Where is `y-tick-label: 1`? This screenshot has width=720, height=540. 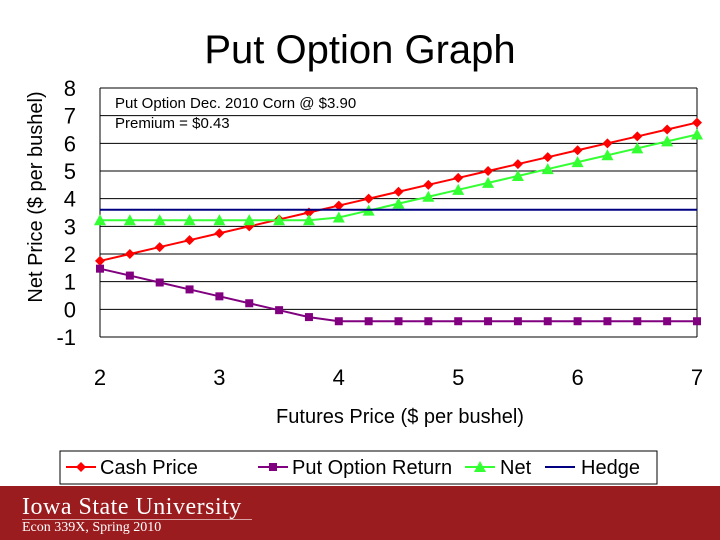 y-tick-label: 1 is located at coordinates (70, 282).